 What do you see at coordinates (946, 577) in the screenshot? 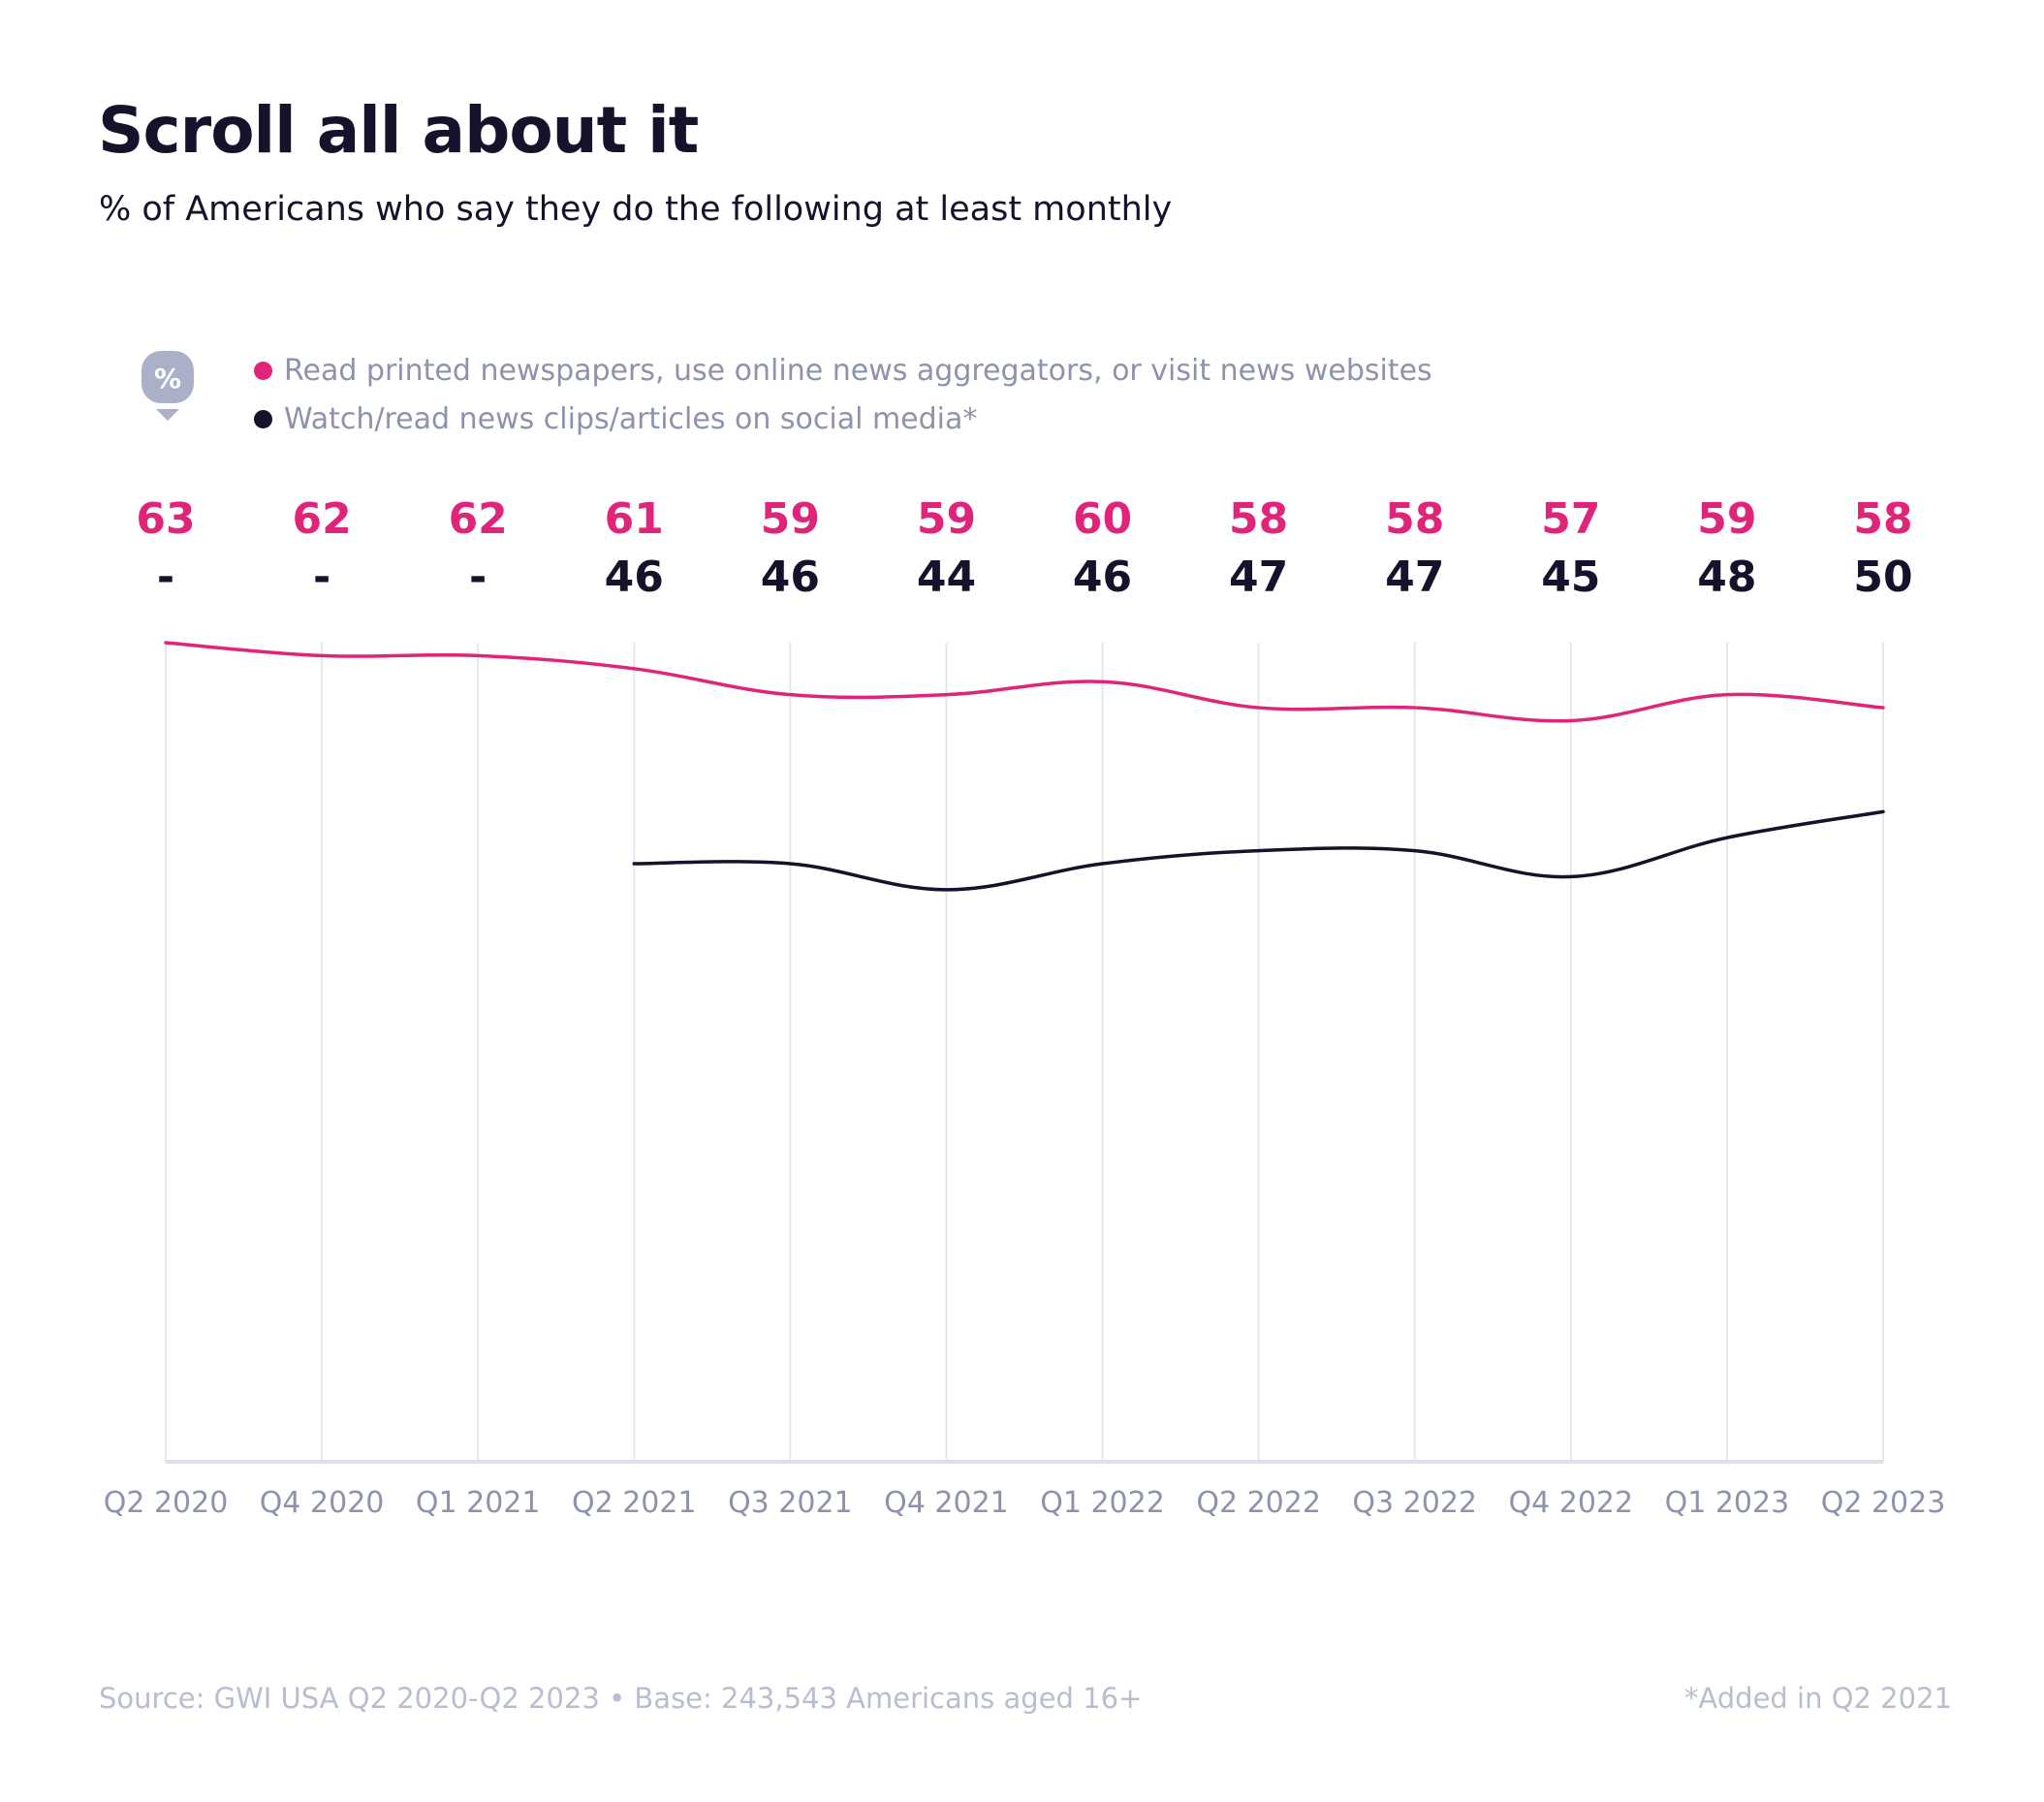
I see `data-label: 44` at bounding box center [946, 577].